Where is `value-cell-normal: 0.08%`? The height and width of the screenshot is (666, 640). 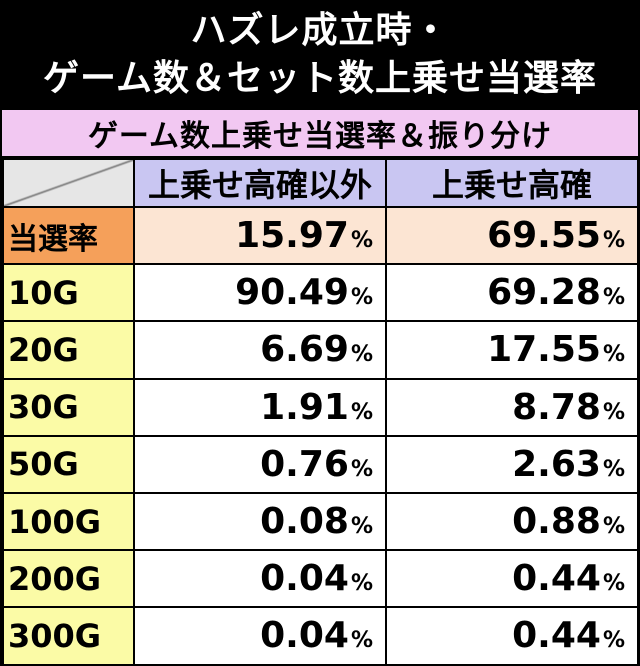 value-cell-normal: 0.08% is located at coordinates (260, 521).